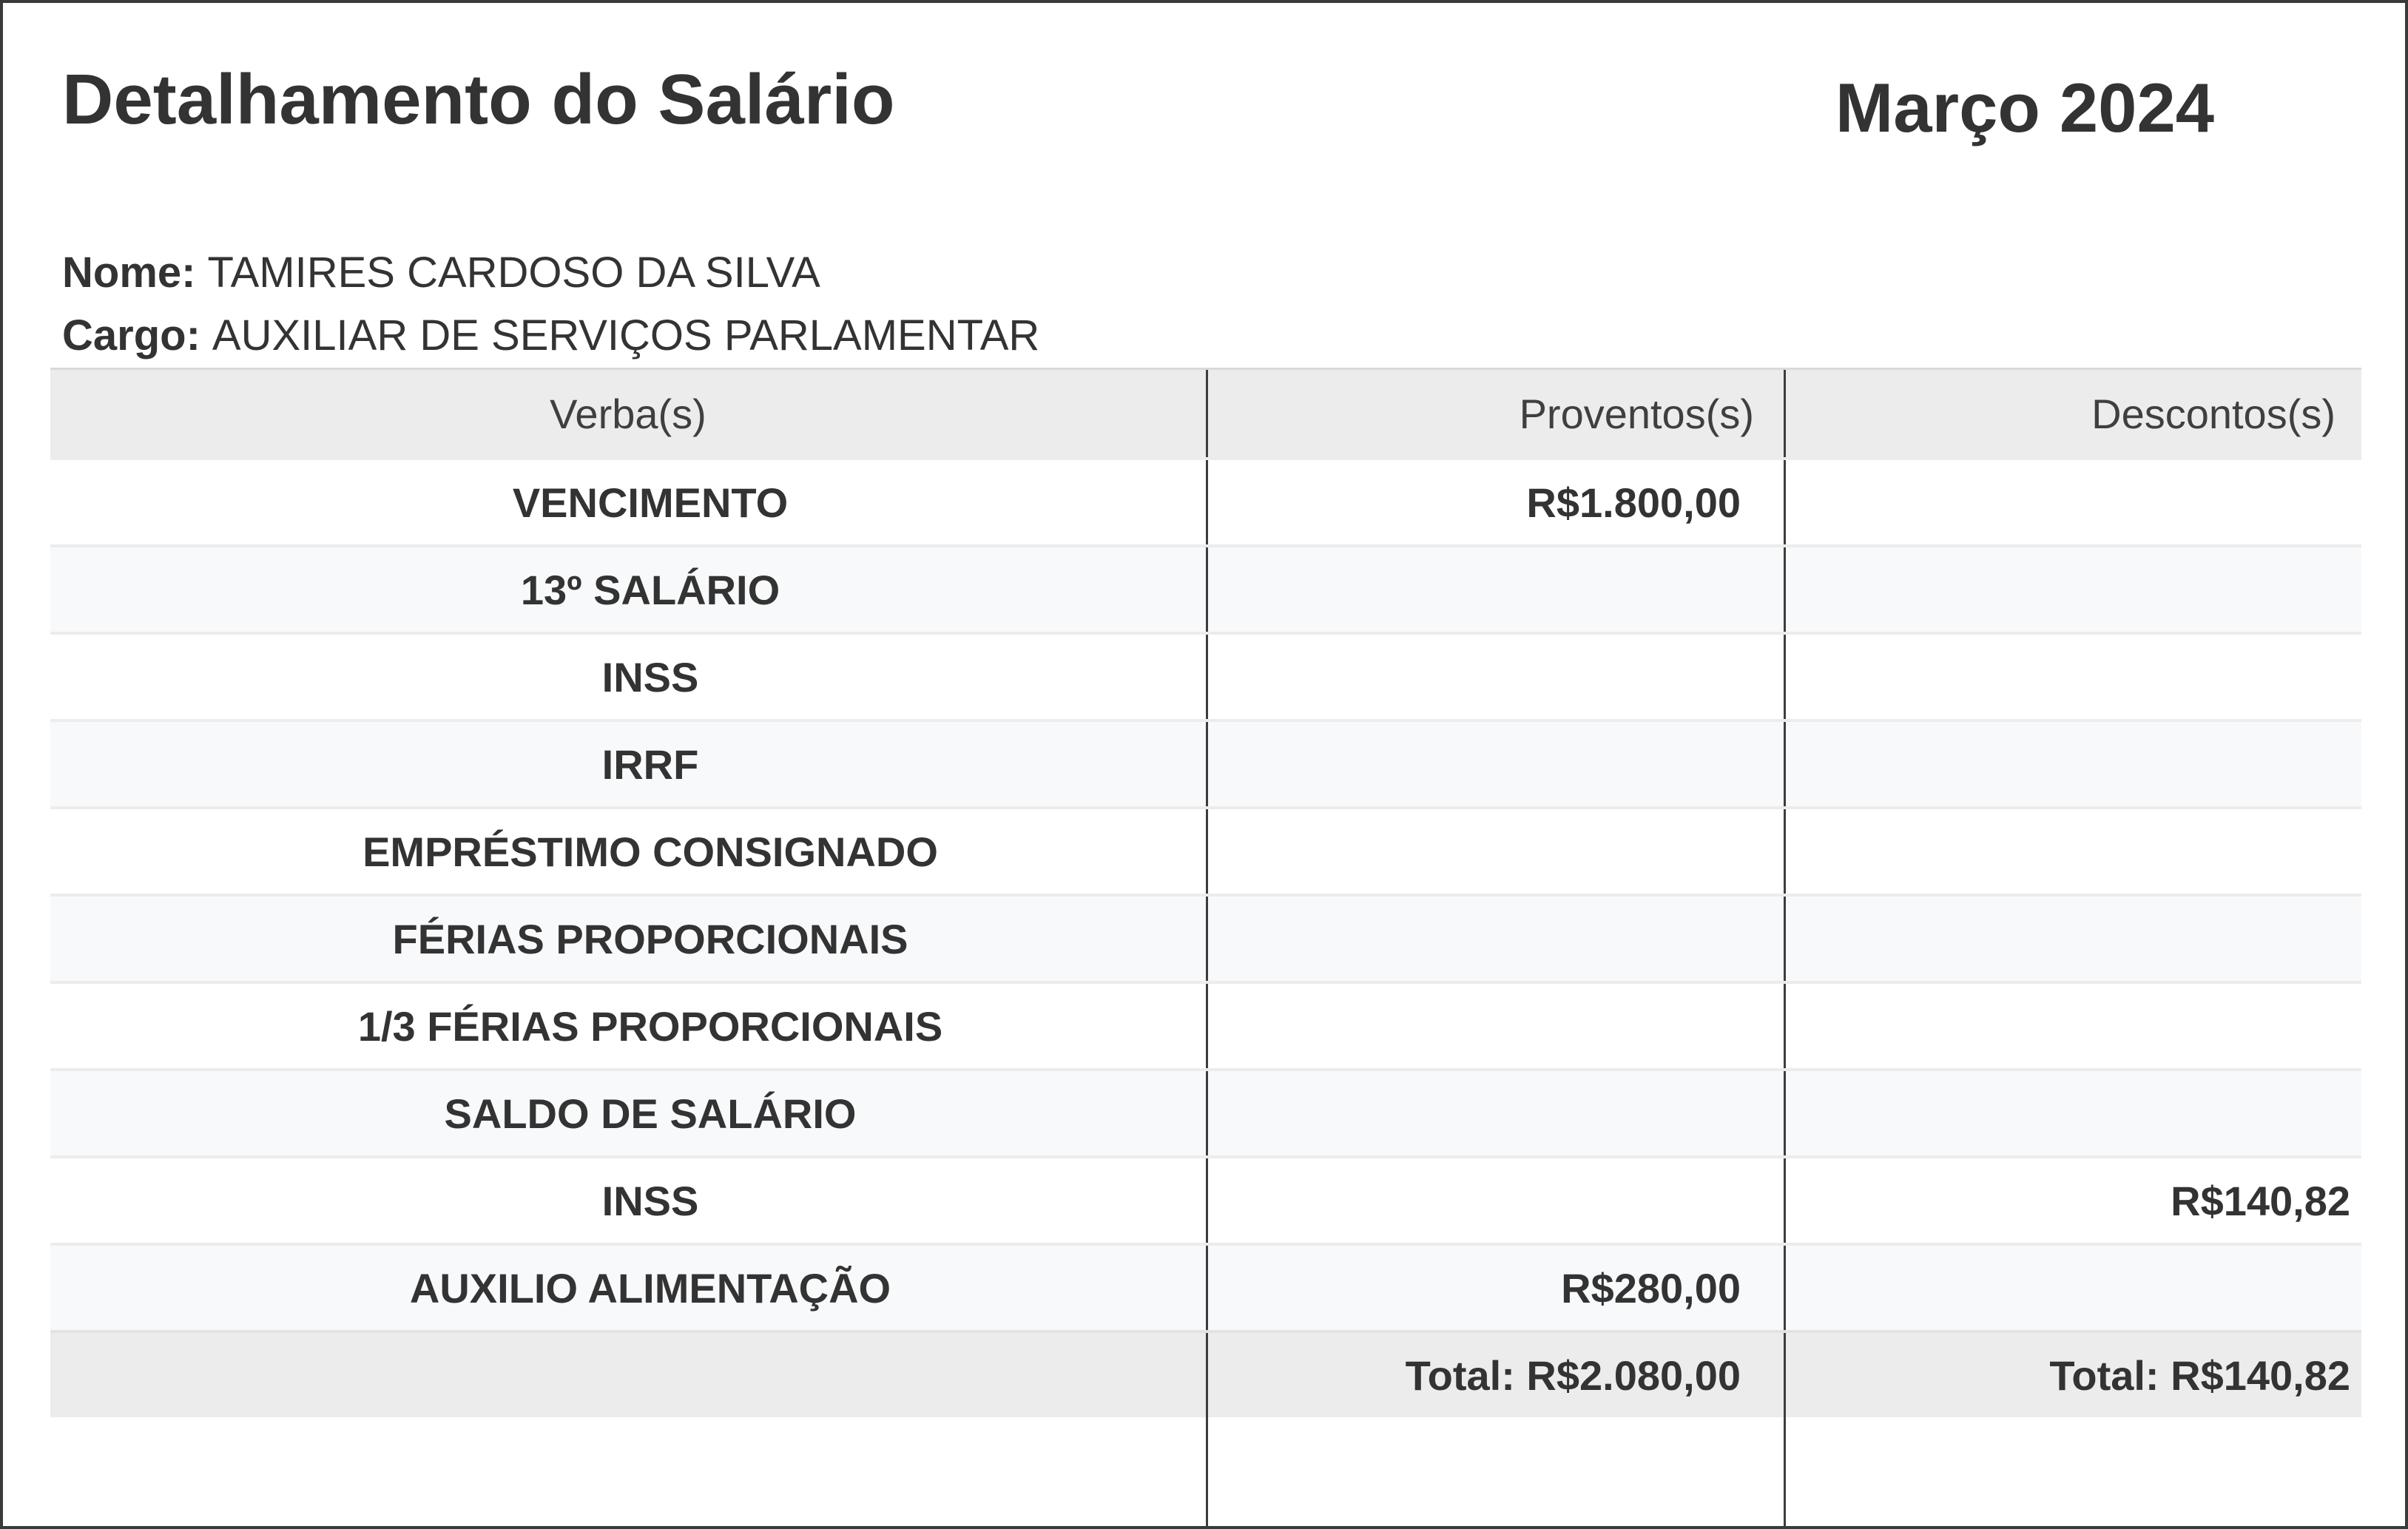 This screenshot has height=1529, width=2408. What do you see at coordinates (2072, 414) in the screenshot?
I see `column-header-descontos: Descontos(s)` at bounding box center [2072, 414].